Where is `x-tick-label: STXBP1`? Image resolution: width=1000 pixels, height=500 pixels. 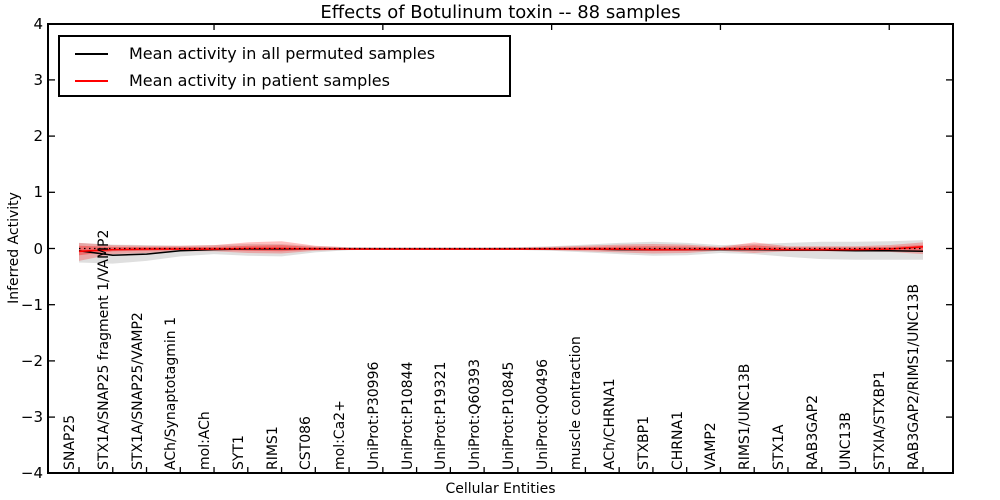 x-tick-label: STXBP1 is located at coordinates (643, 443).